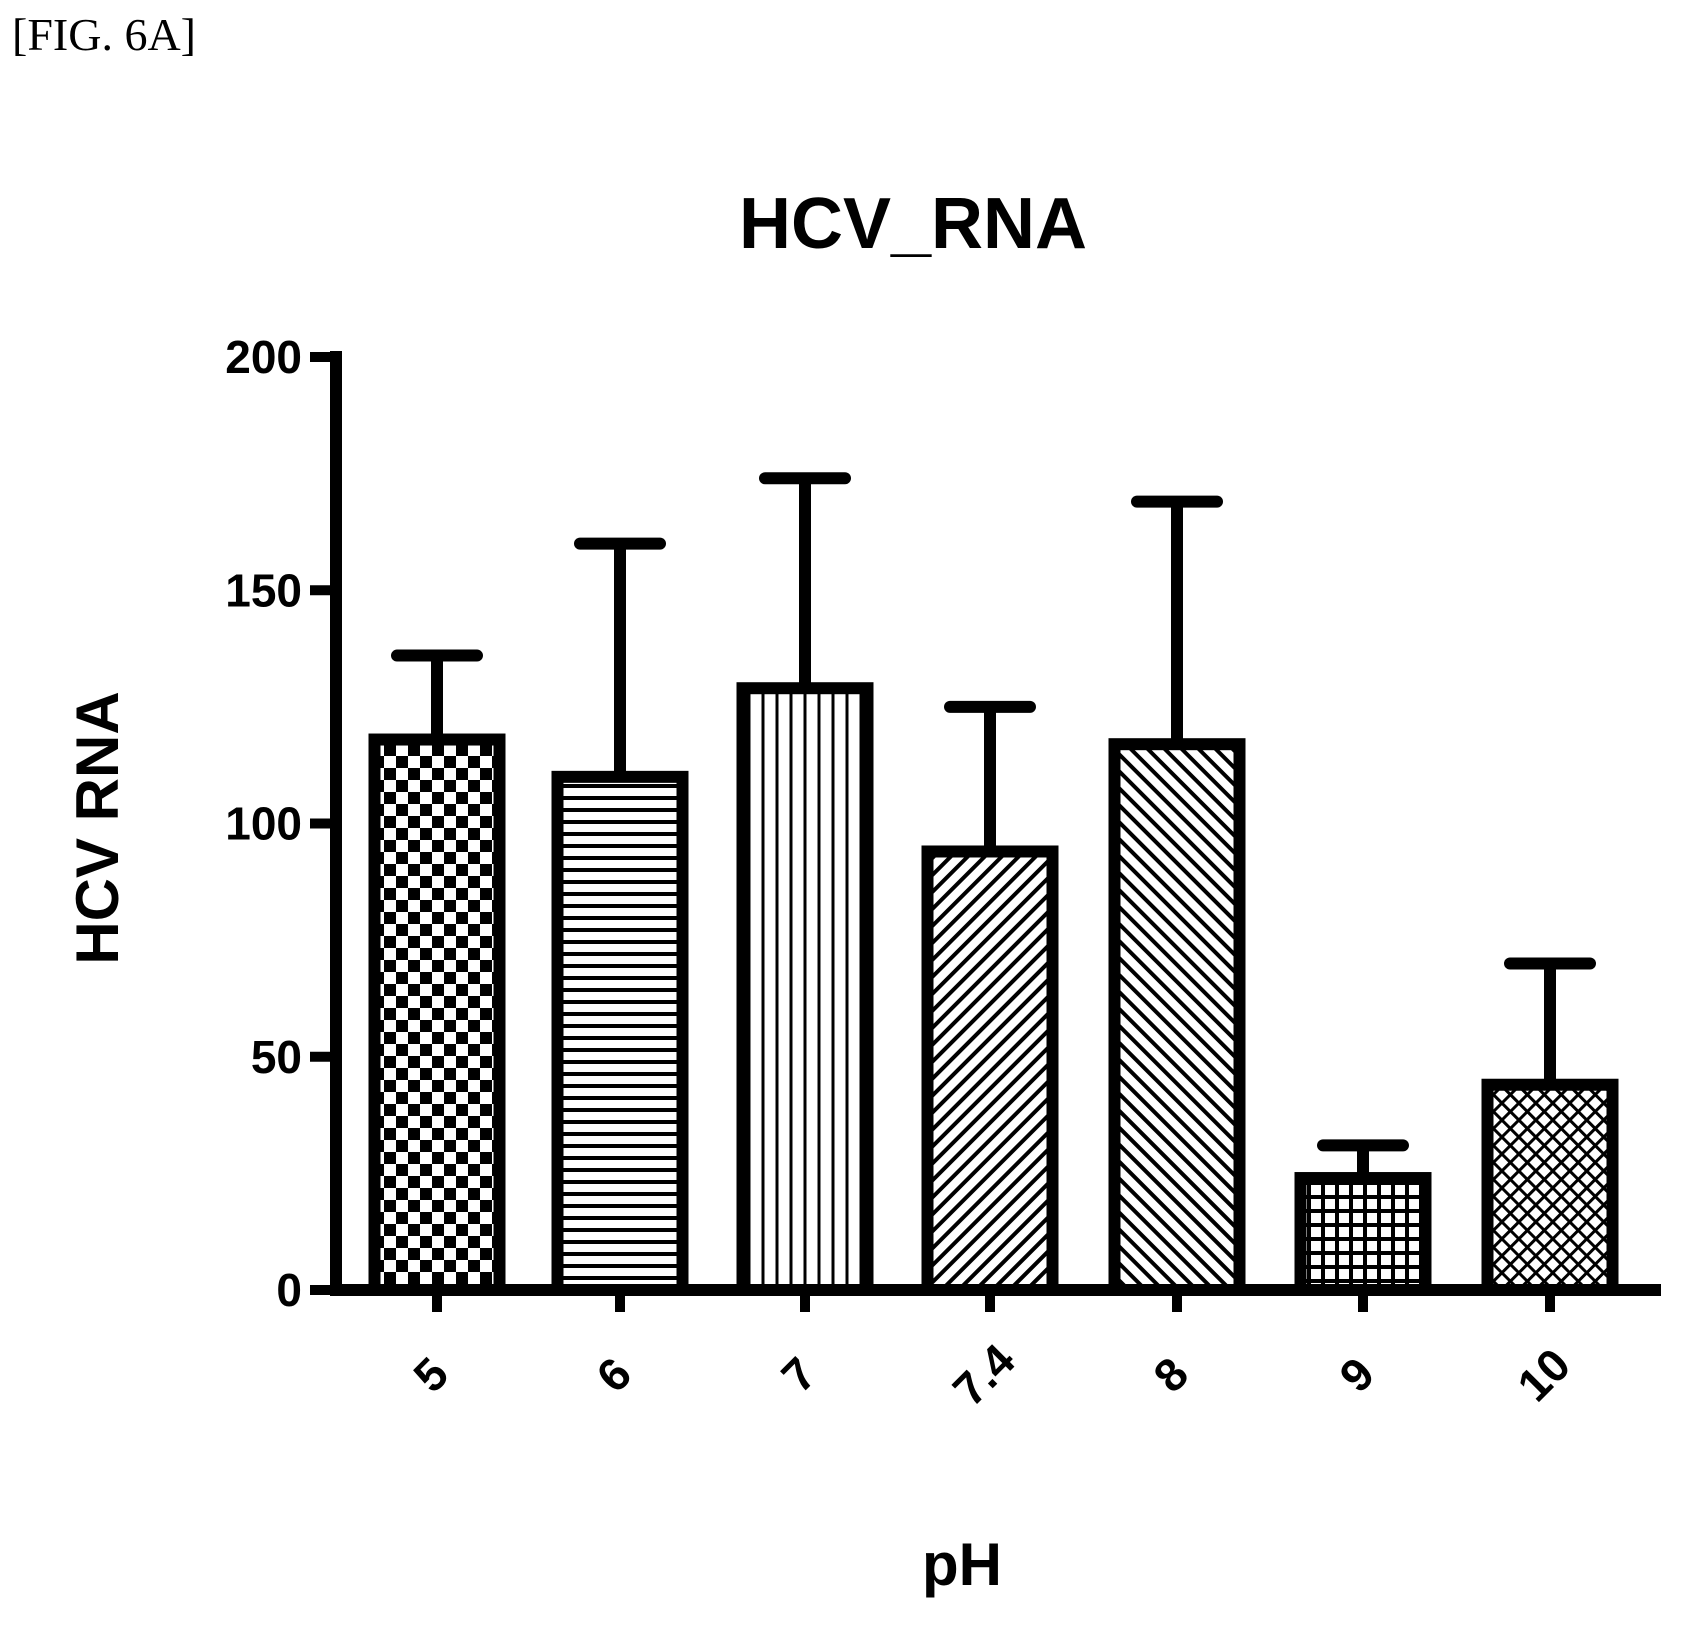 Image resolution: width=1701 pixels, height=1630 pixels. Describe the element at coordinates (289, 1290) in the screenshot. I see `y-tick-label-0: 0` at that location.